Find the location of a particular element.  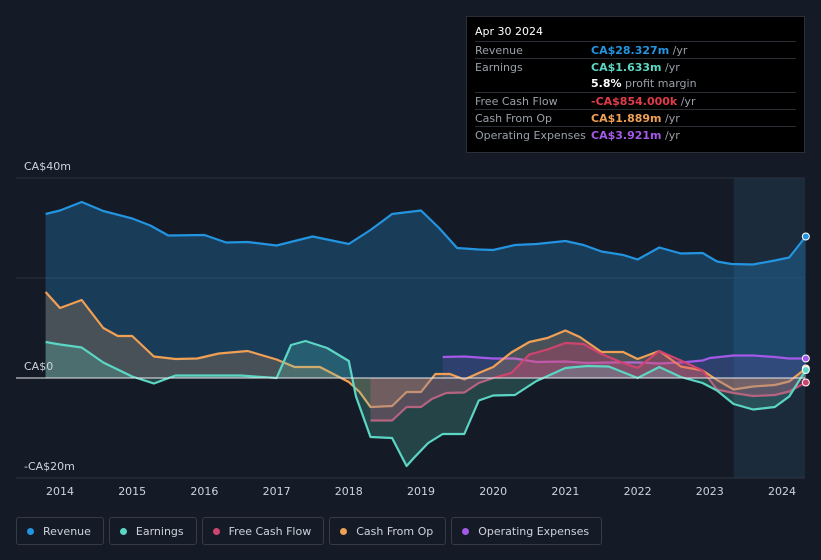

series-area-operating-expenses is located at coordinates (624, 366).